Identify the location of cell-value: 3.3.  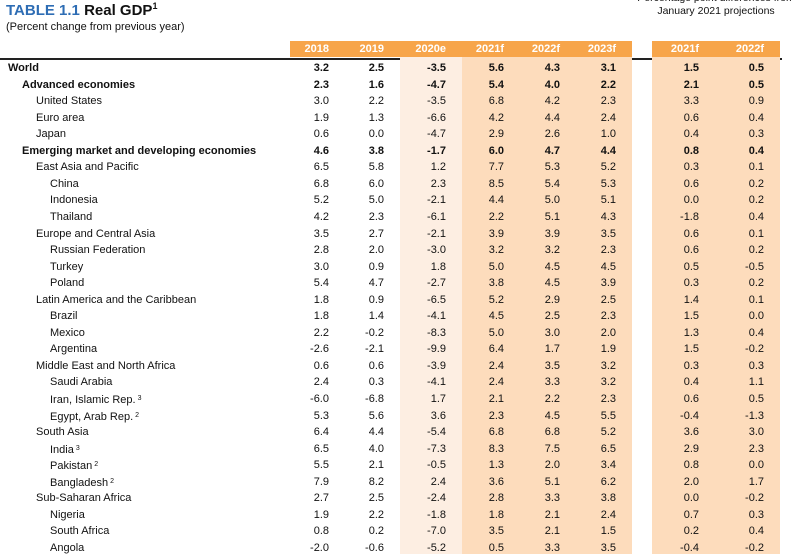
(552, 382).